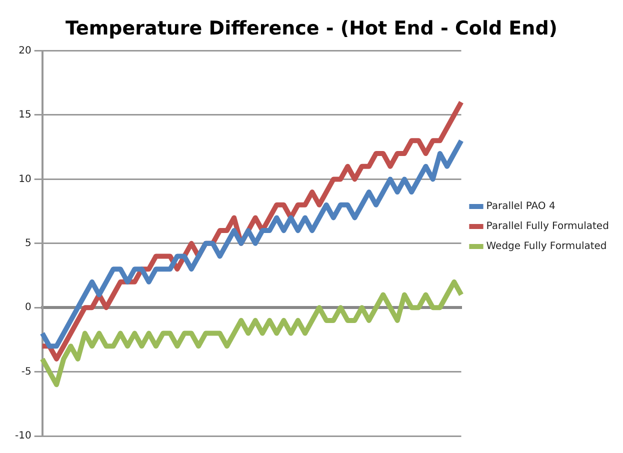  Describe the element at coordinates (26, 372) in the screenshot. I see `y-tick-label: -5` at that location.